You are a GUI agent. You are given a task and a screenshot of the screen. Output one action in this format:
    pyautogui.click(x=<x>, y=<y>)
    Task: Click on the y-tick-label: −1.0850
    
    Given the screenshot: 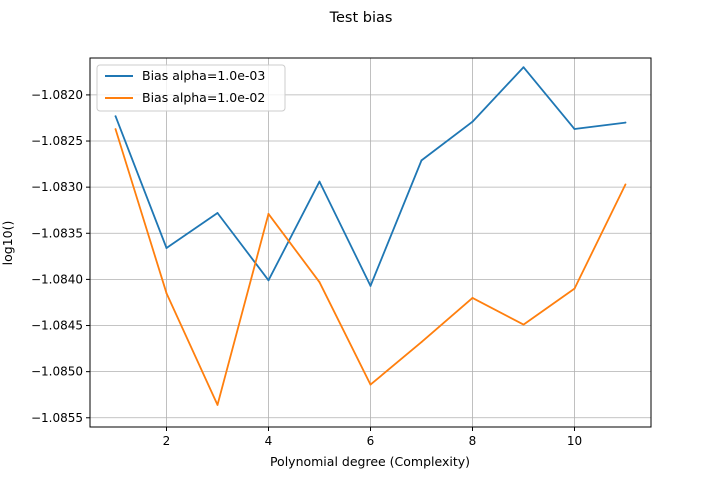 What is the action you would take?
    pyautogui.click(x=57, y=372)
    